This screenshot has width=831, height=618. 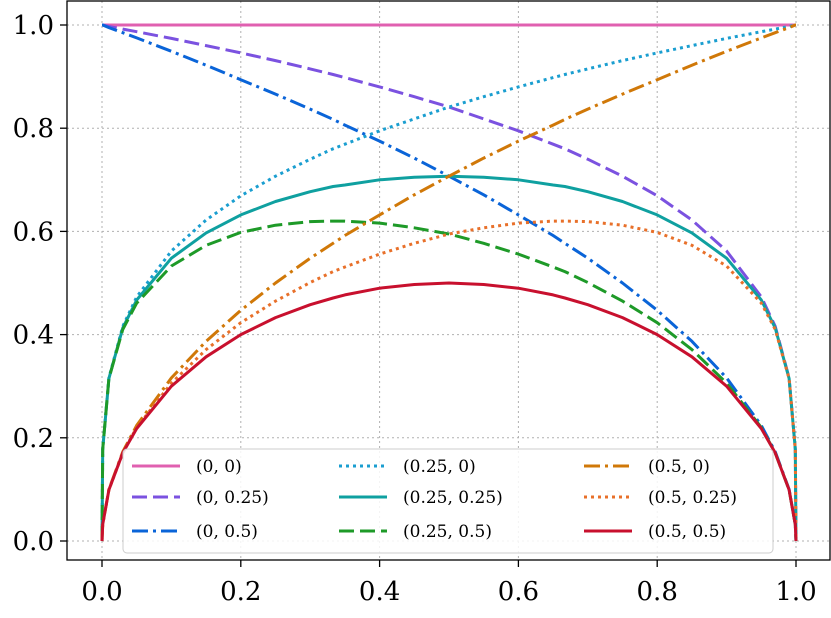 What do you see at coordinates (379, 592) in the screenshot?
I see `x-tick-label-2: 0.4` at bounding box center [379, 592].